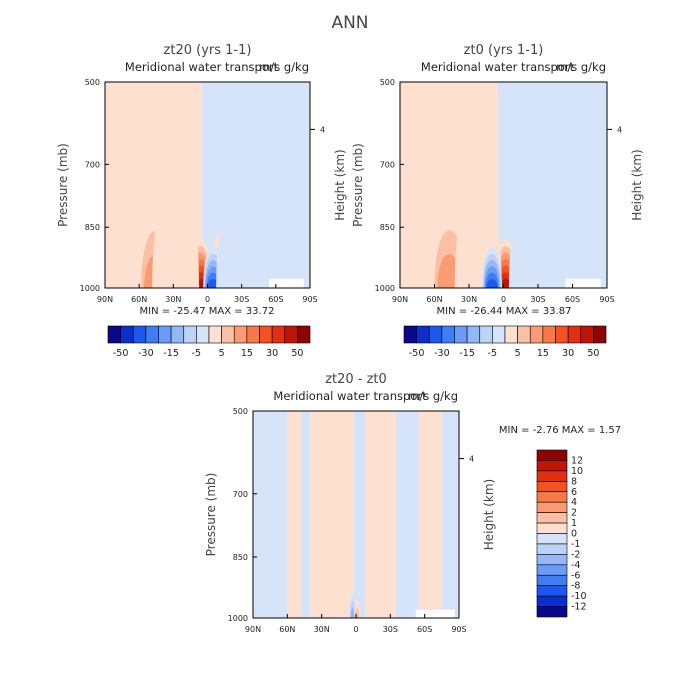  I want to click on colorbar-label: -10, so click(579, 596).